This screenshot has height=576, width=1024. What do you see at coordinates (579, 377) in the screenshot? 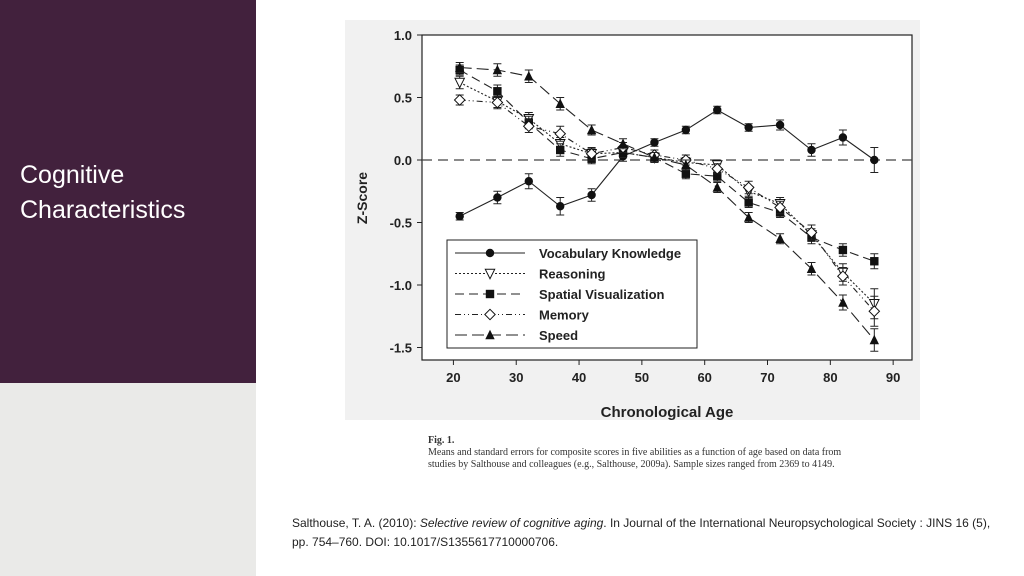
I see `x-tick-label: 40` at bounding box center [579, 377].